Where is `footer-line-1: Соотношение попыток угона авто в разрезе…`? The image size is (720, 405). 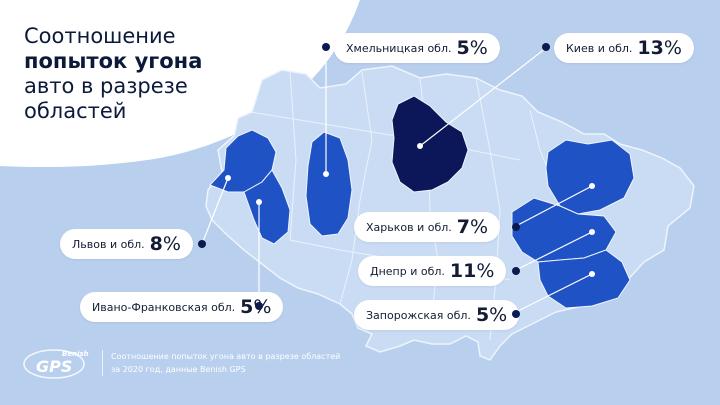 footer-line-1: Соотношение попыток угона авто в разрезе… is located at coordinates (226, 356).